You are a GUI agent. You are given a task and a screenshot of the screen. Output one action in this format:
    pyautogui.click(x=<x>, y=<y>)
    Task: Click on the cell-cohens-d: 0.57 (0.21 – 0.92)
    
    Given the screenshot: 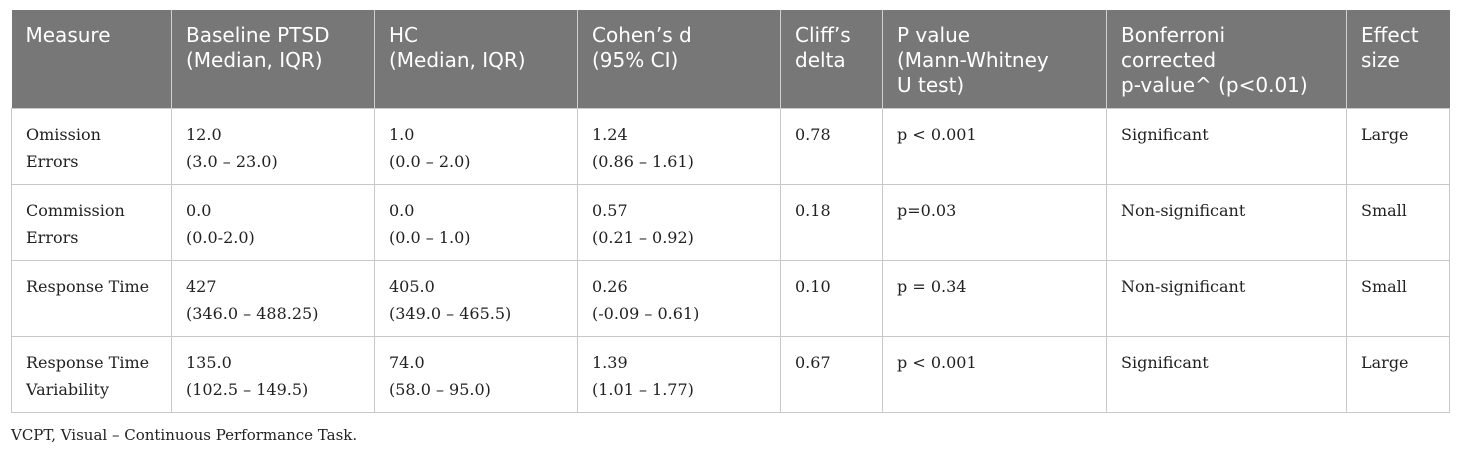 What is the action you would take?
    pyautogui.click(x=679, y=222)
    